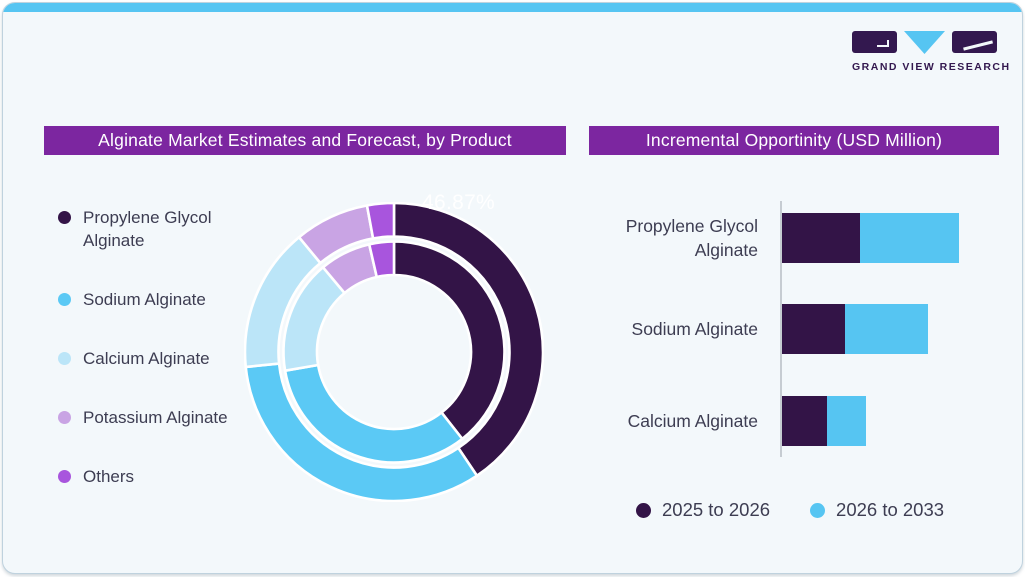 Image resolution: width=1025 pixels, height=577 pixels. I want to click on logo-r-icon, so click(974, 42).